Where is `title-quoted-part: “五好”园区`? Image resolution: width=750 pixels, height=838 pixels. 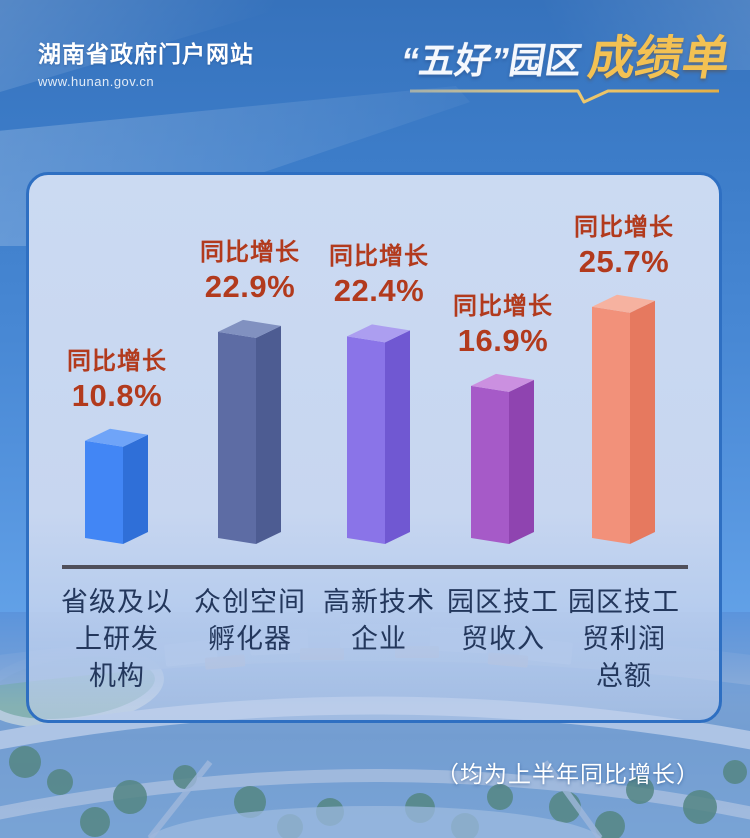
title-quoted-part: “五好”园区 is located at coordinates (491, 60).